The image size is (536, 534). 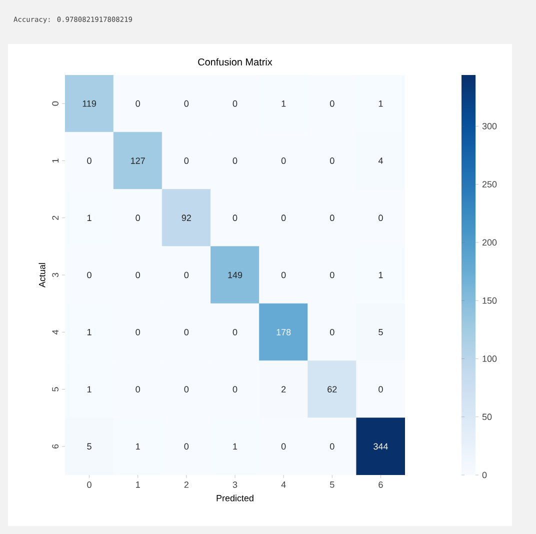 I want to click on data-label: 4, so click(x=380, y=161).